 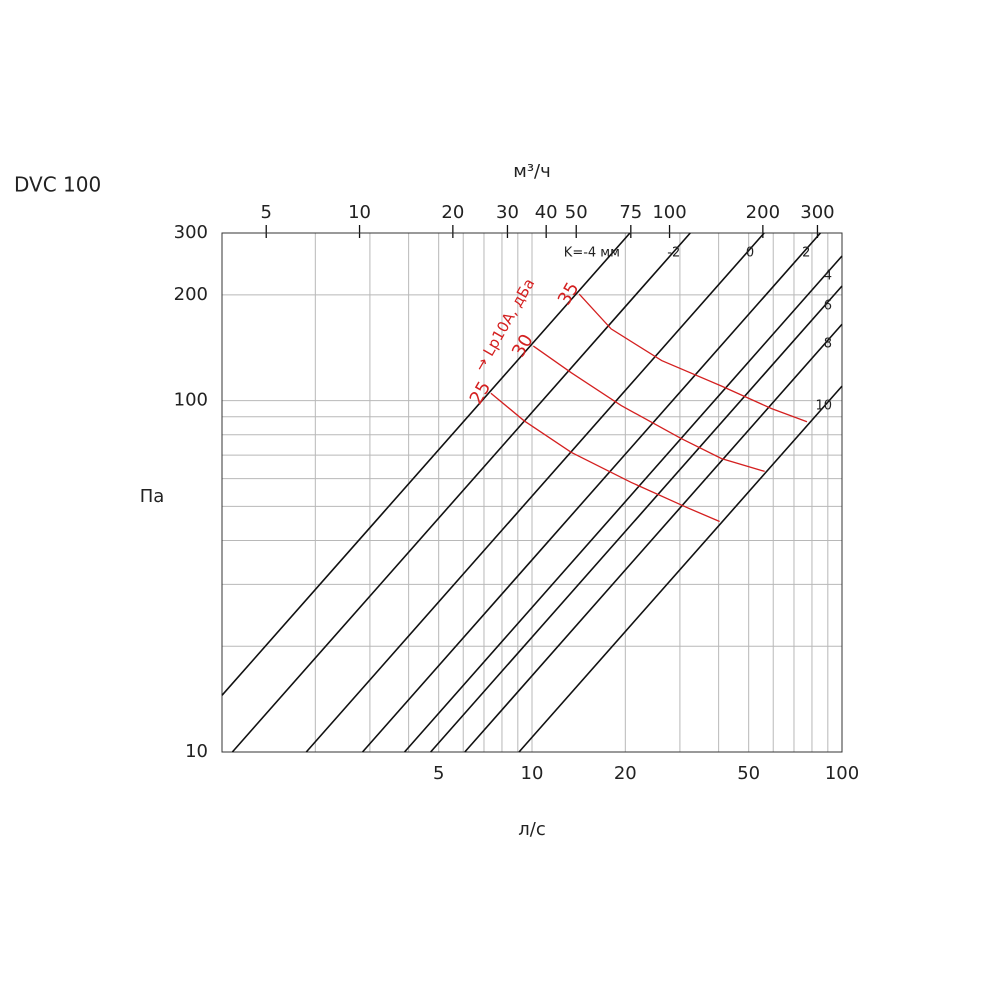 What do you see at coordinates (842, 773) in the screenshot?
I see `x-tick-label: 100` at bounding box center [842, 773].